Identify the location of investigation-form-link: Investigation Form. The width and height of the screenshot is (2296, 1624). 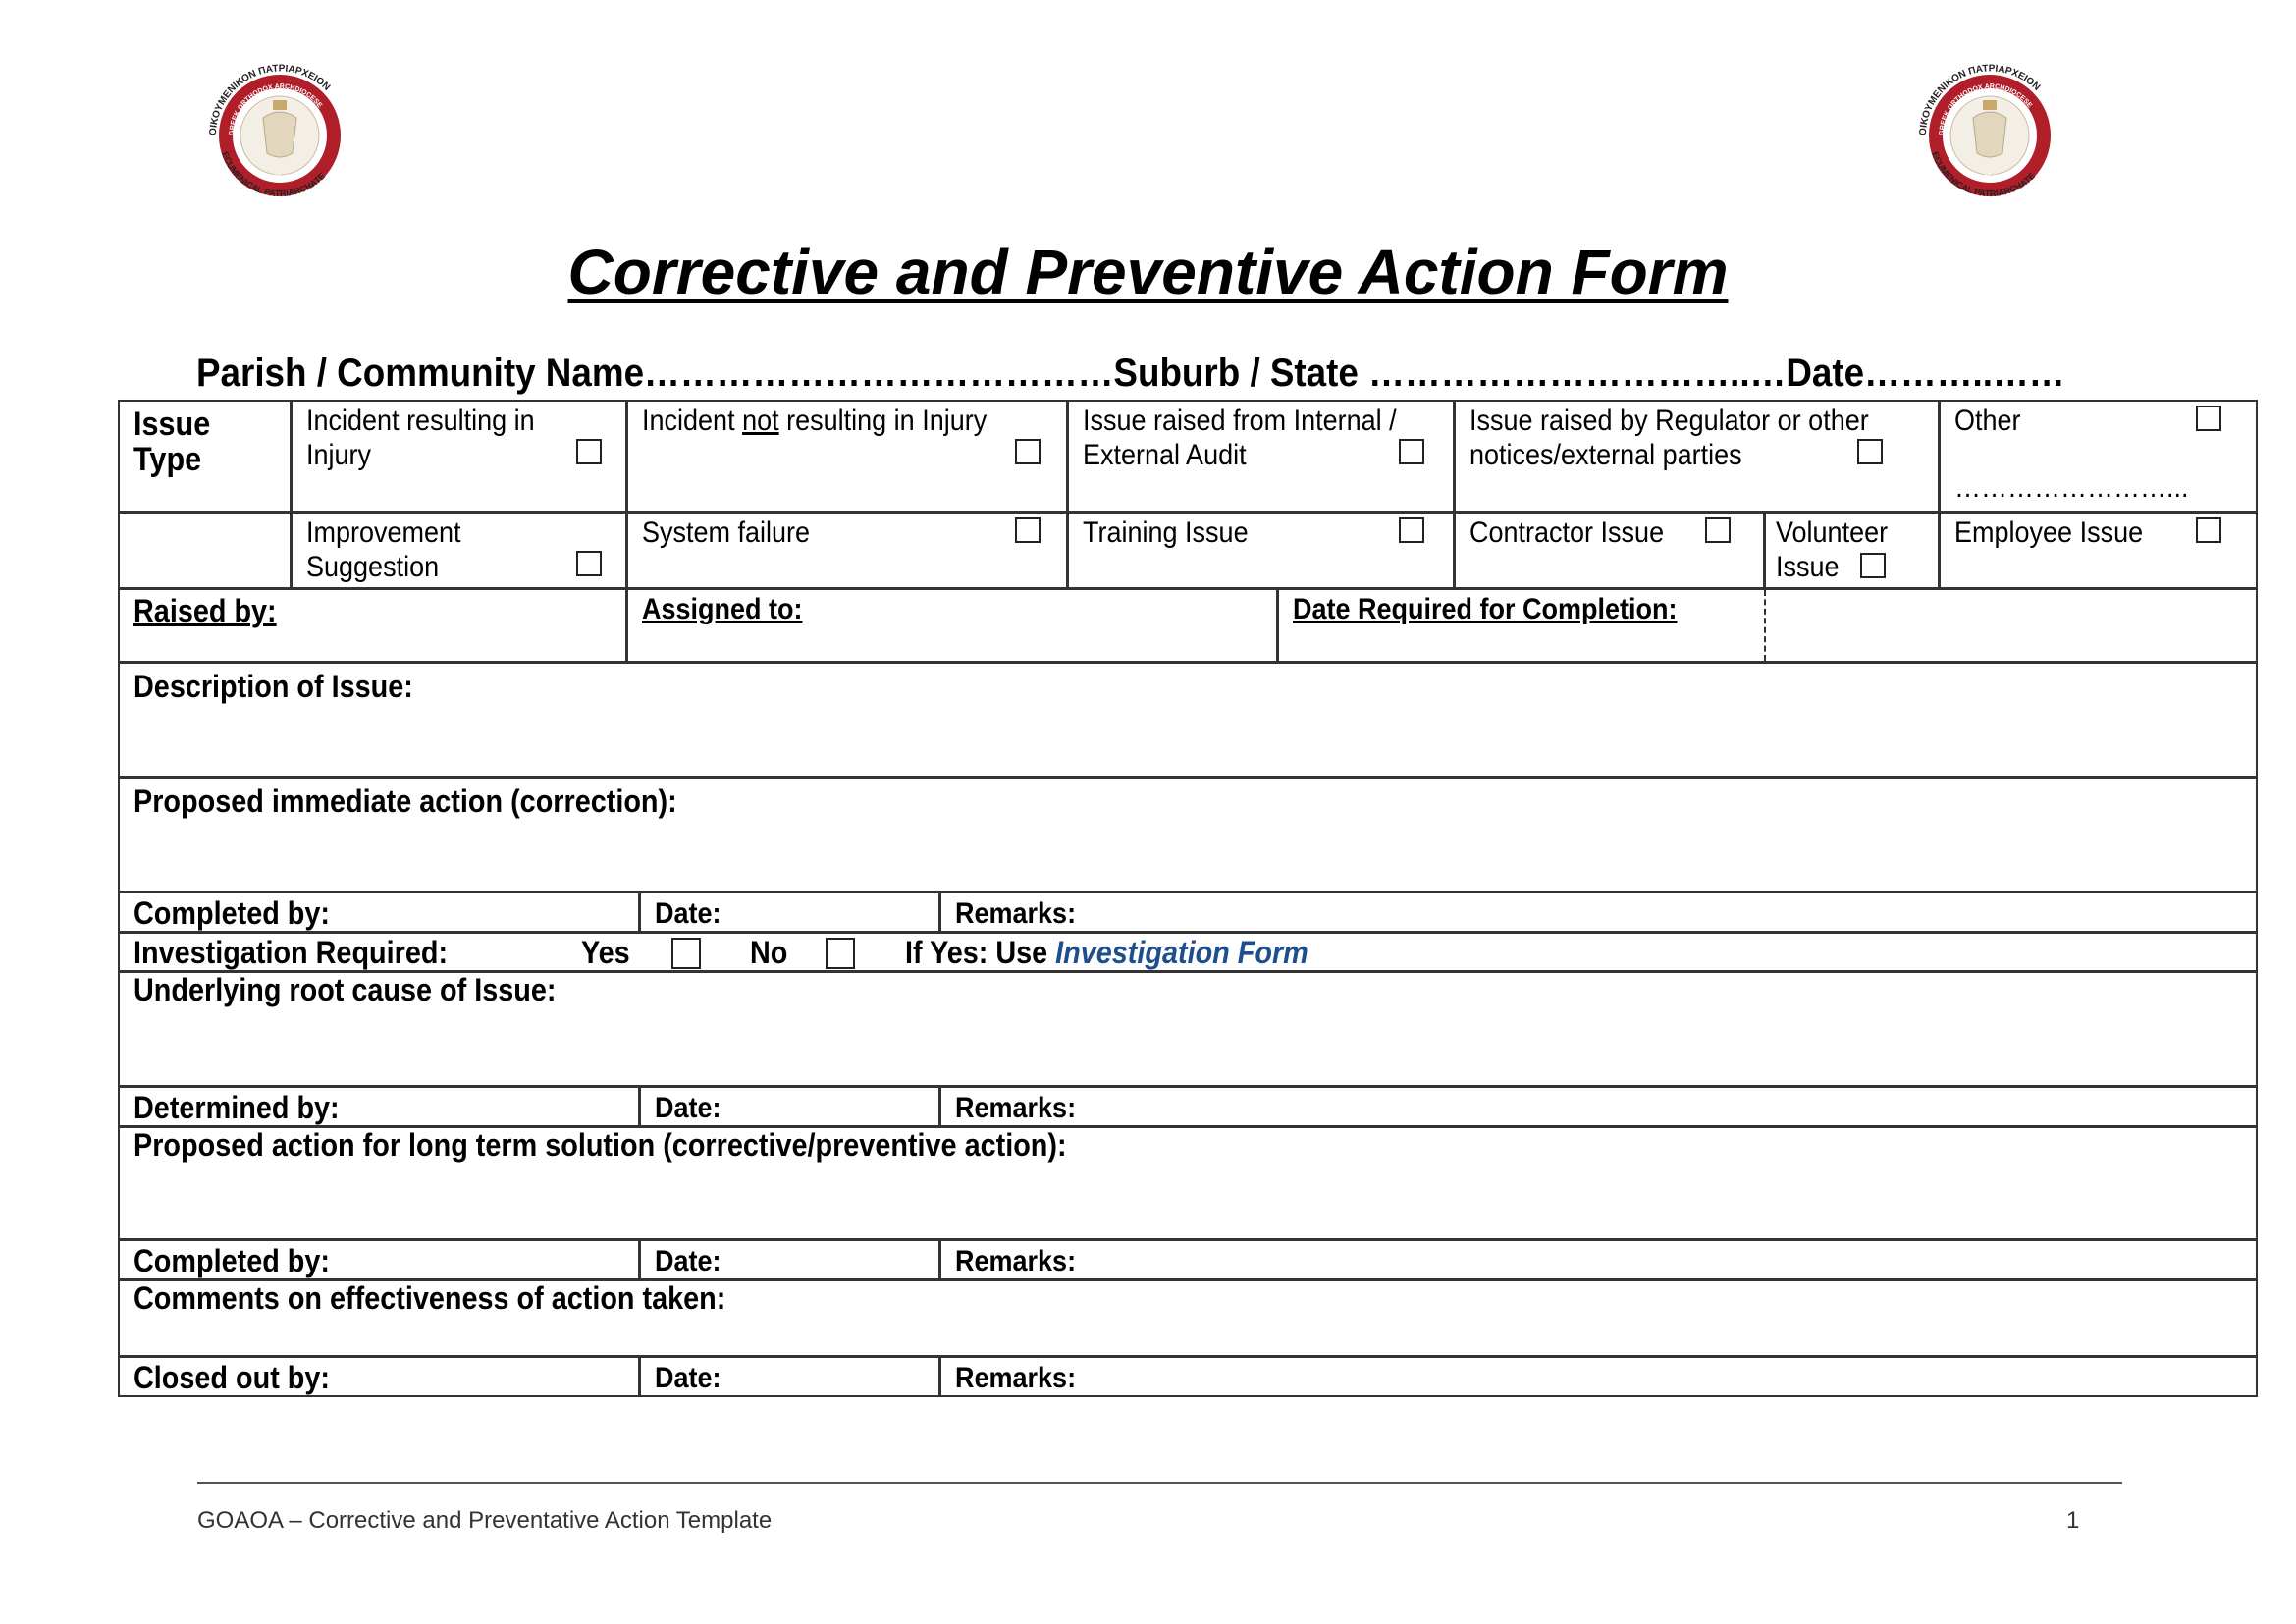
(1181, 952).